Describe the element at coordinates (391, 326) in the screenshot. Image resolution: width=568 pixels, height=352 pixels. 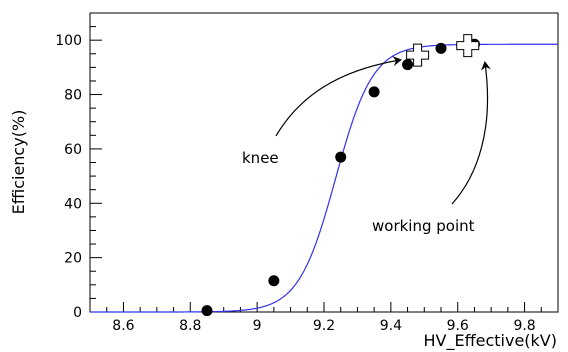
I see `x-tick-label: 9.4` at that location.